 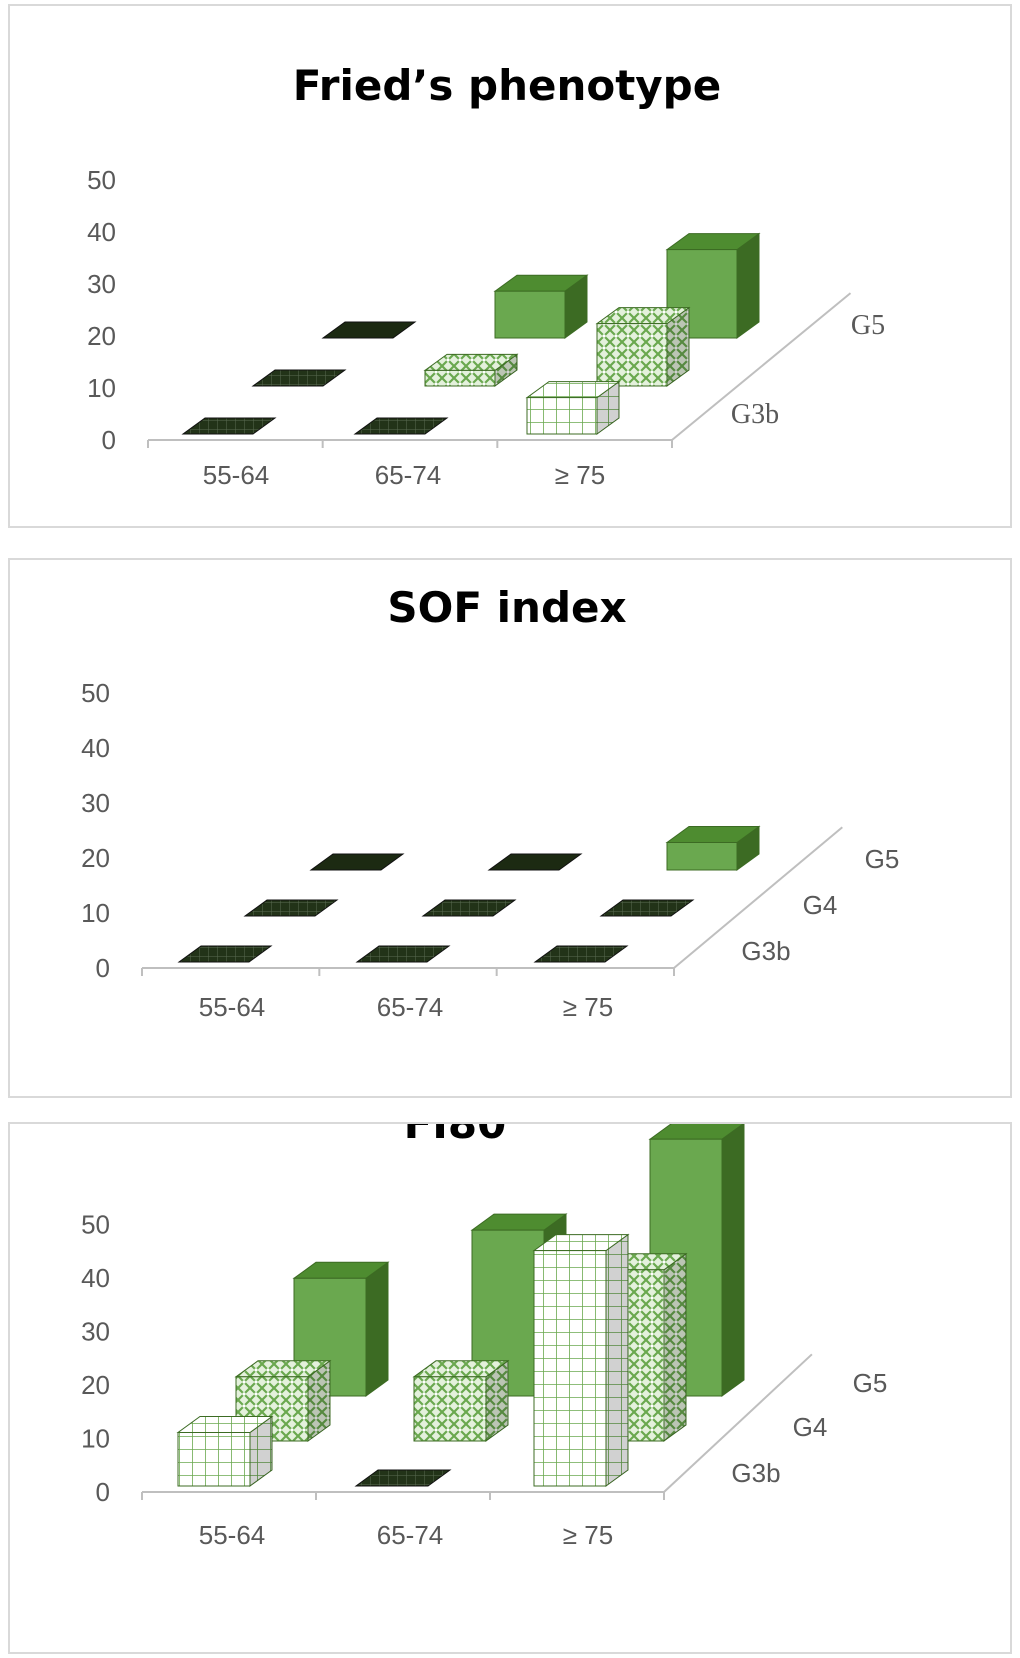 What do you see at coordinates (455, 1136) in the screenshot?
I see `chart-title: FI80` at bounding box center [455, 1136].